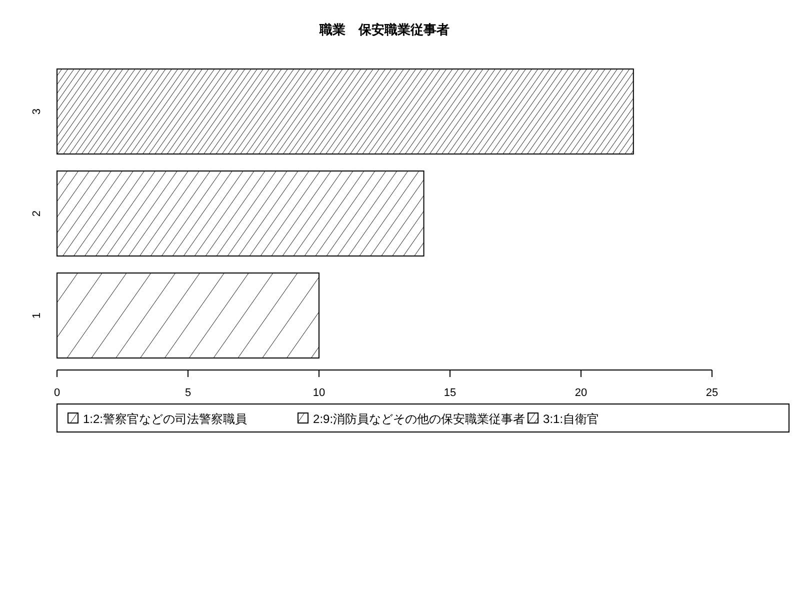 The width and height of the screenshot is (800, 600). What do you see at coordinates (450, 393) in the screenshot?
I see `x-tick-label: 15` at bounding box center [450, 393].